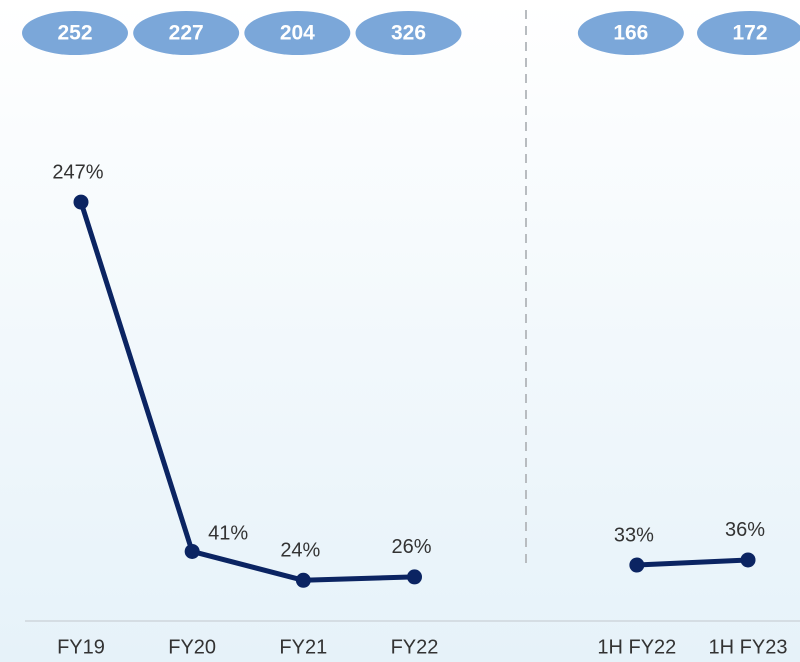  I want to click on bubble-label: 166, so click(630, 33).